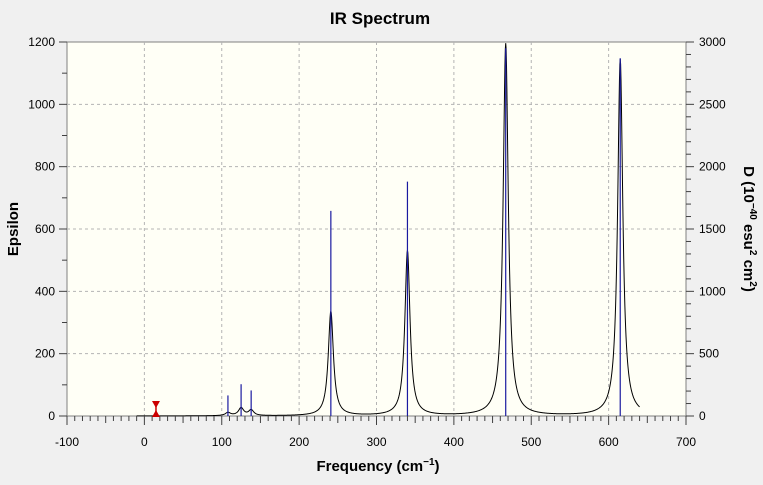 This screenshot has height=485, width=763. I want to click on x-tick-label: 600, so click(609, 442).